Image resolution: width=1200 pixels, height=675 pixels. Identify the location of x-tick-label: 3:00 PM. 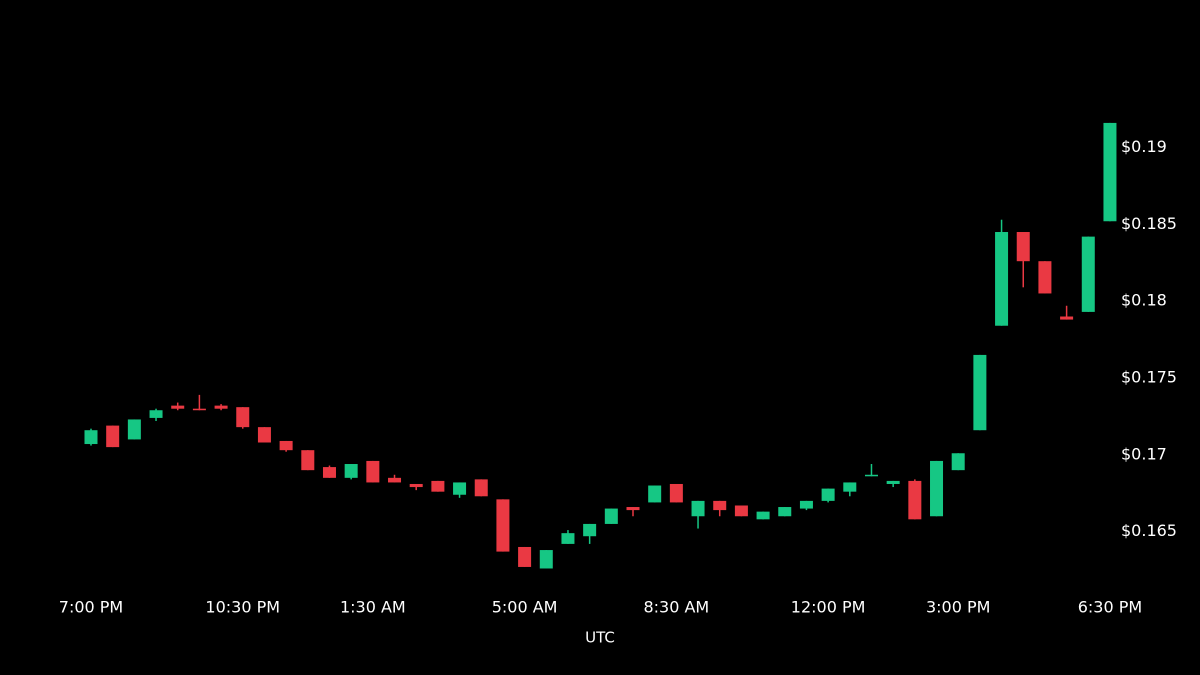
(958, 607).